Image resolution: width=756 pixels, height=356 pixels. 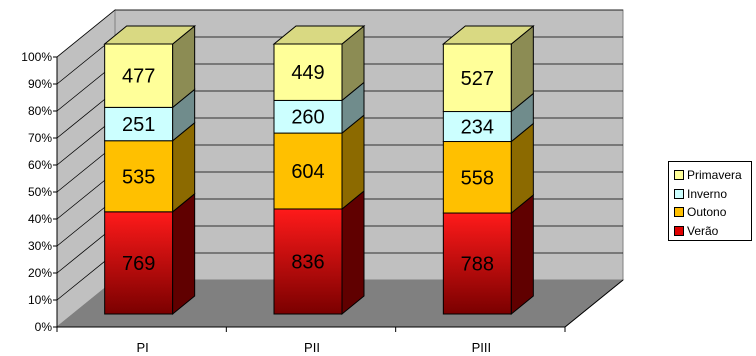 What do you see at coordinates (40, 273) in the screenshot?
I see `y-tick-label: 20%` at bounding box center [40, 273].